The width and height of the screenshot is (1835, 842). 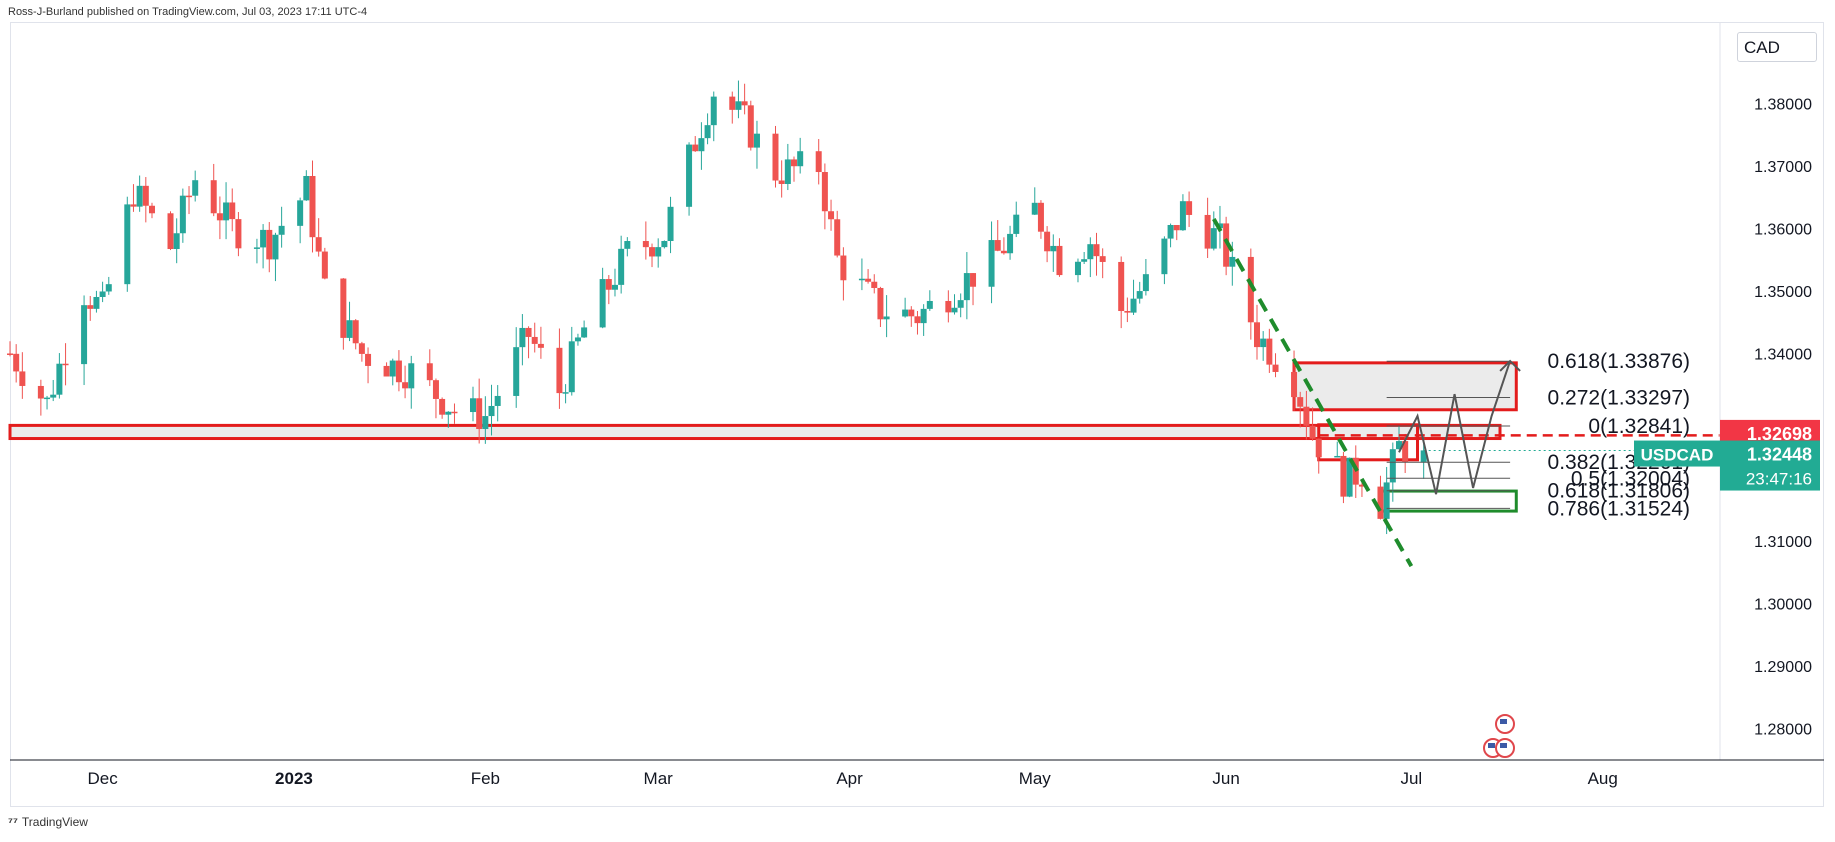 What do you see at coordinates (1639, 426) in the screenshot?
I see `fib-label: 0(1.32841)` at bounding box center [1639, 426].